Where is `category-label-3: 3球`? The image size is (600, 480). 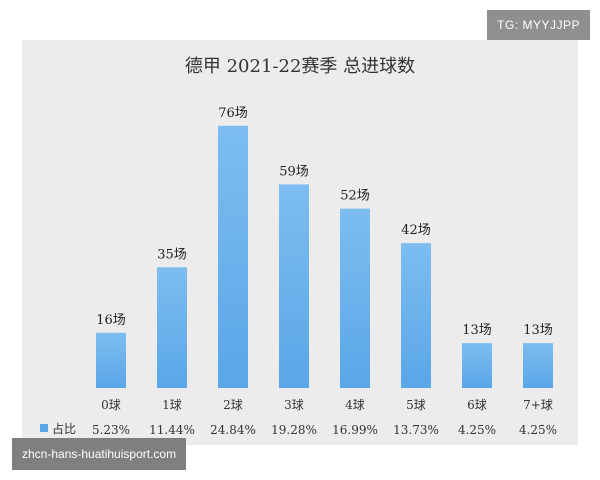 category-label-3: 3球 is located at coordinates (294, 405).